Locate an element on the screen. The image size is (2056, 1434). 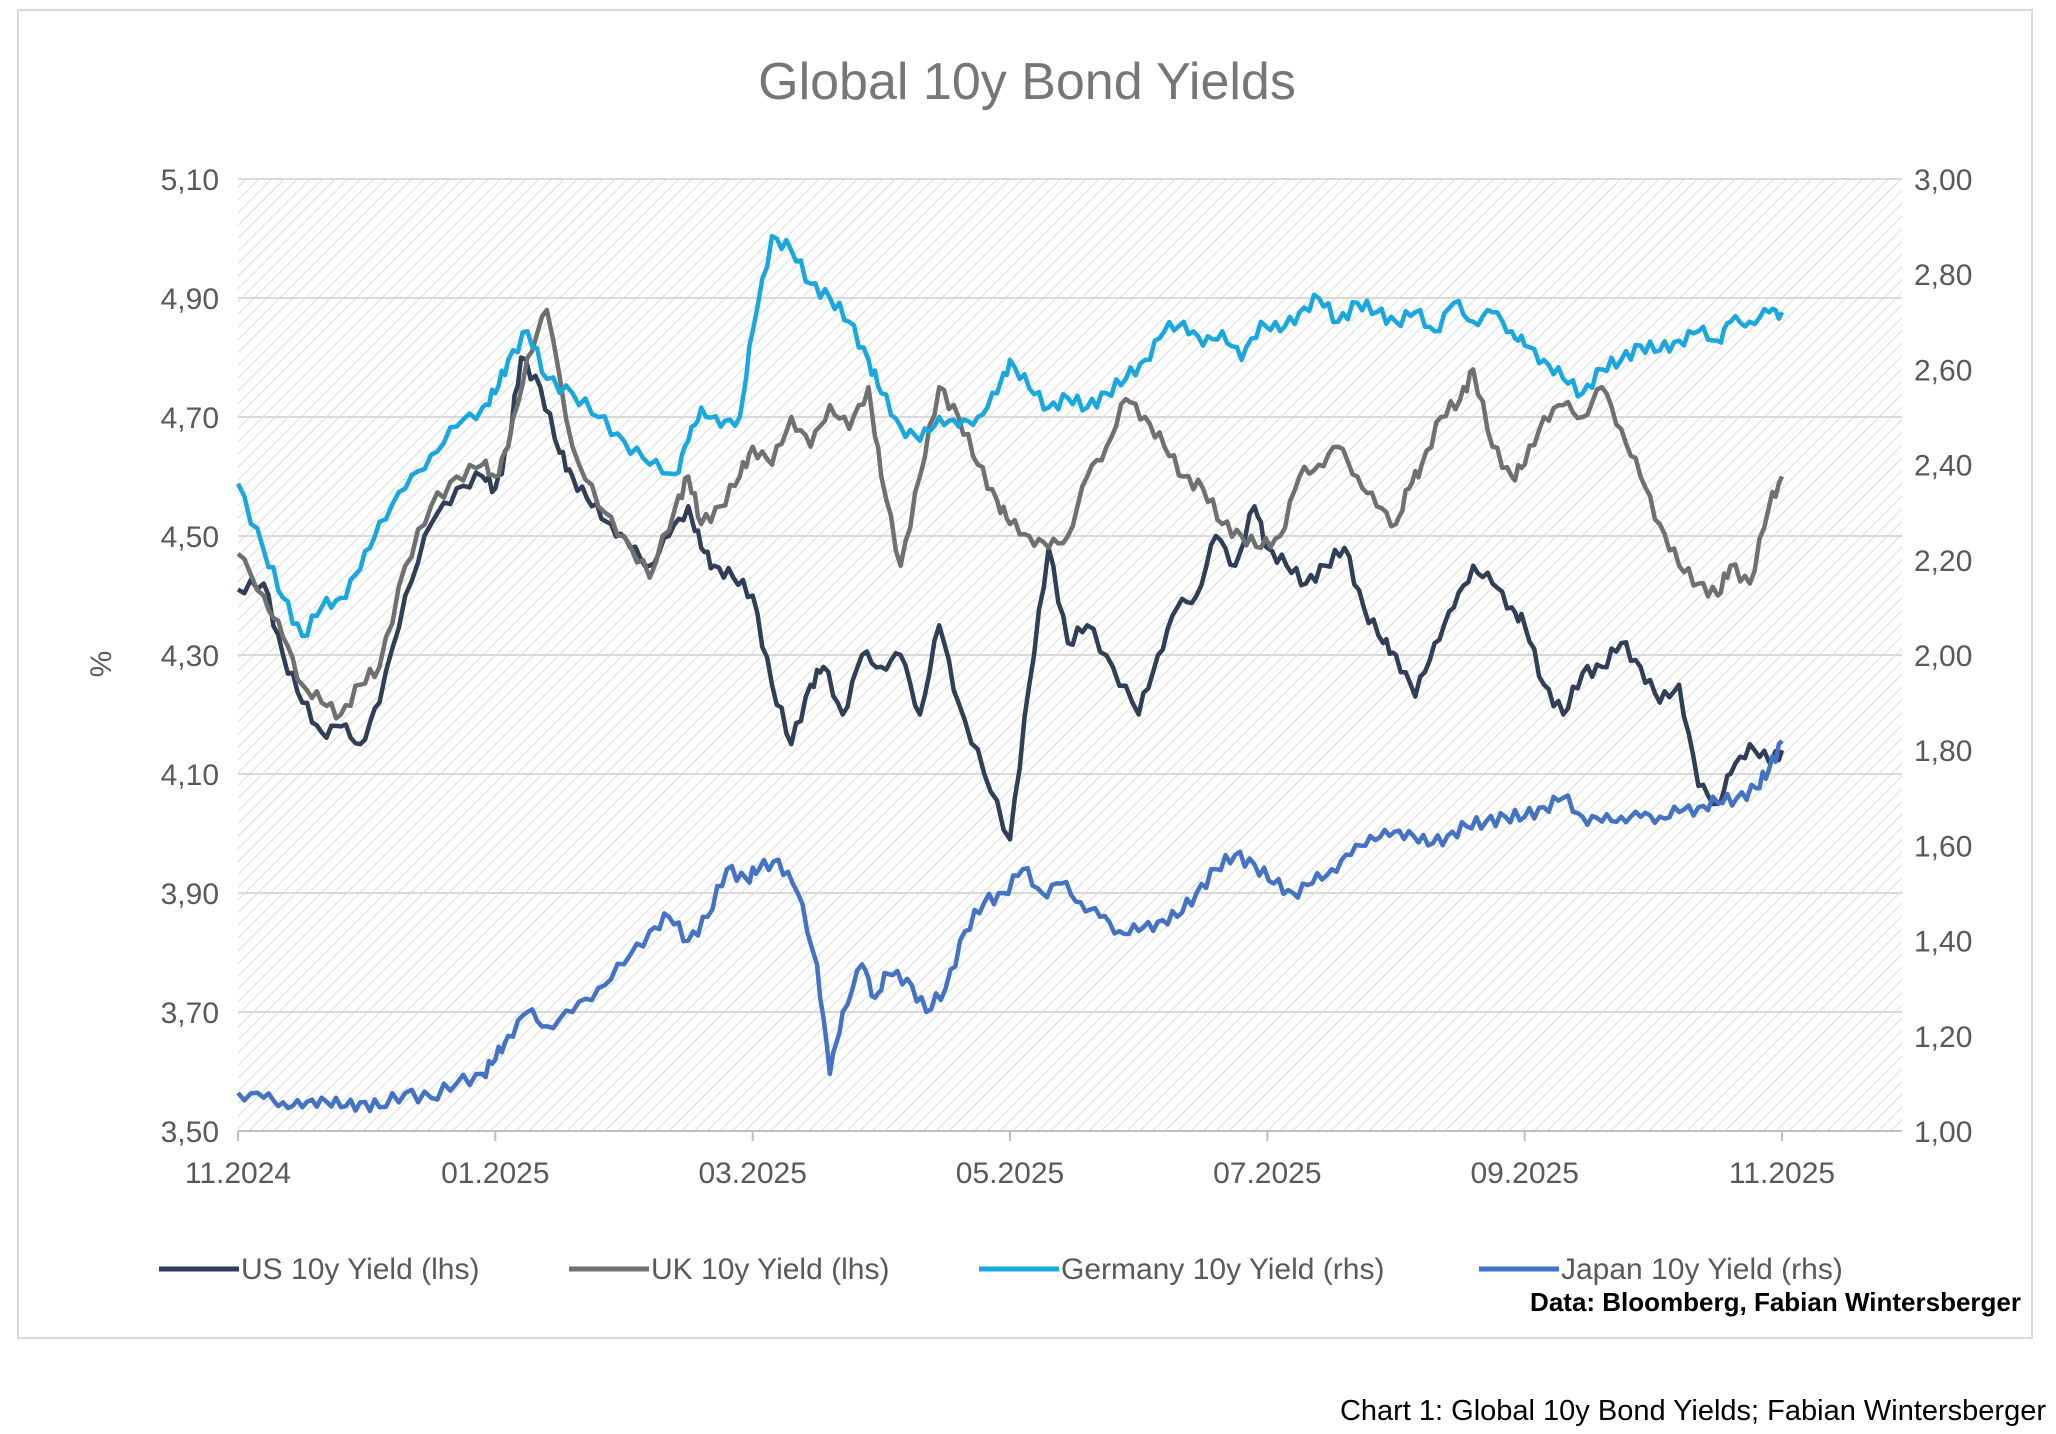
chart-title: Global 10y Bond Yields is located at coordinates (1027, 82).